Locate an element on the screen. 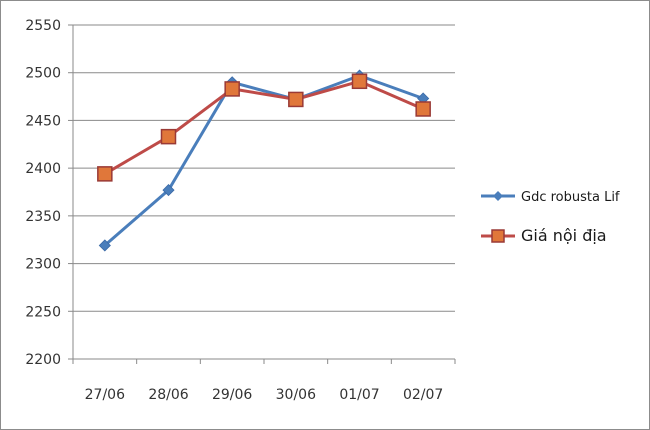  y-tick-label: 2500 is located at coordinates (43, 74).